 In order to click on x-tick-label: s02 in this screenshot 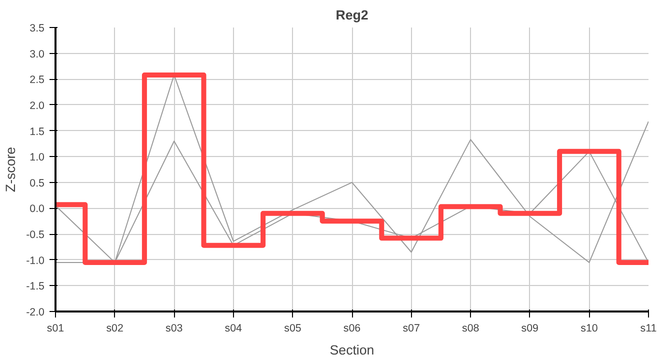, I will do `click(115, 328)`.